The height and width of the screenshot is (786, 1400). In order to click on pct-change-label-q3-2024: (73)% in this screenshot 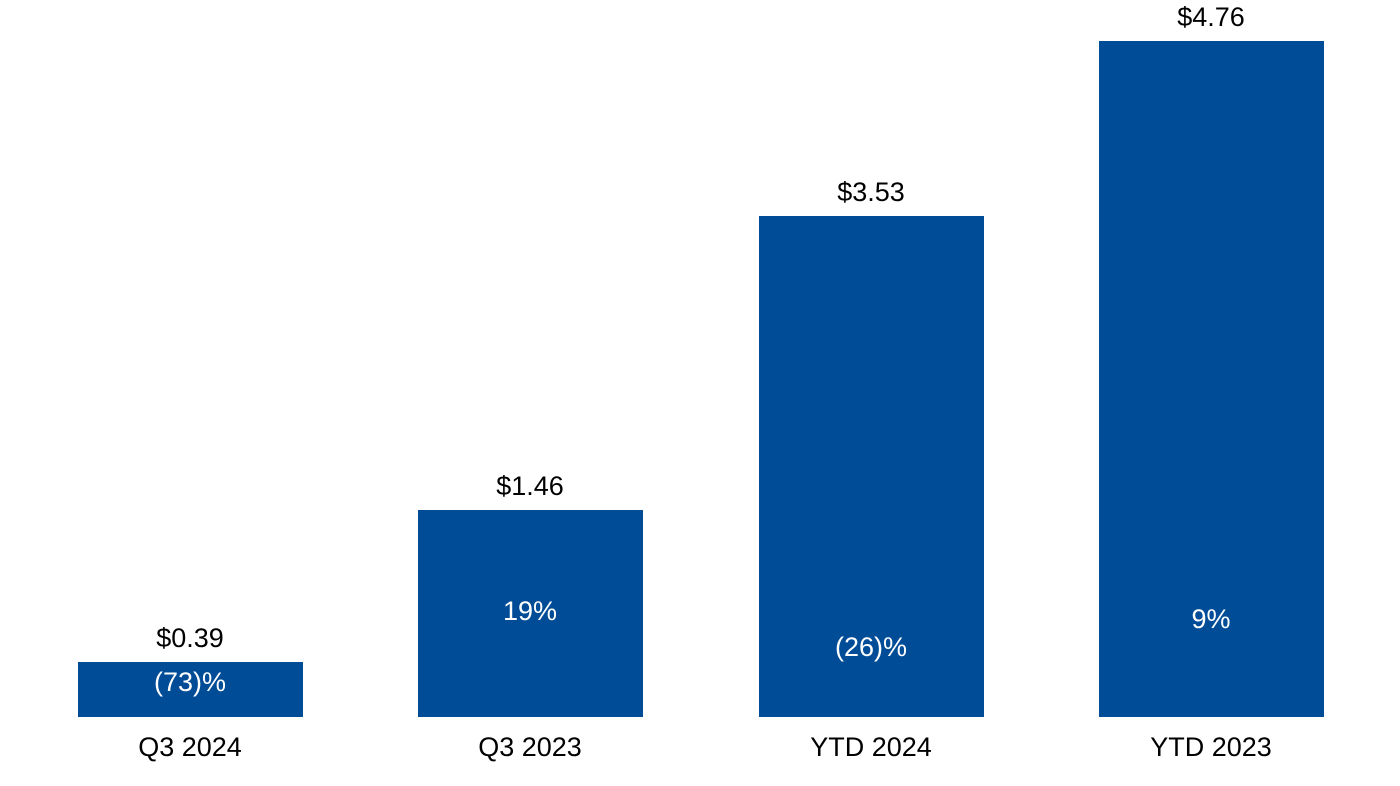, I will do `click(190, 682)`.